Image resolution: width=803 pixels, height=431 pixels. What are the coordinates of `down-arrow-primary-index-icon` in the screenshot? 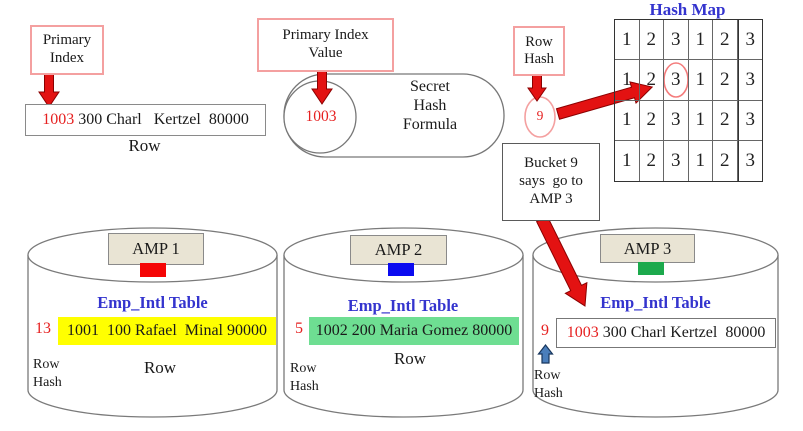 It's located at (49, 90).